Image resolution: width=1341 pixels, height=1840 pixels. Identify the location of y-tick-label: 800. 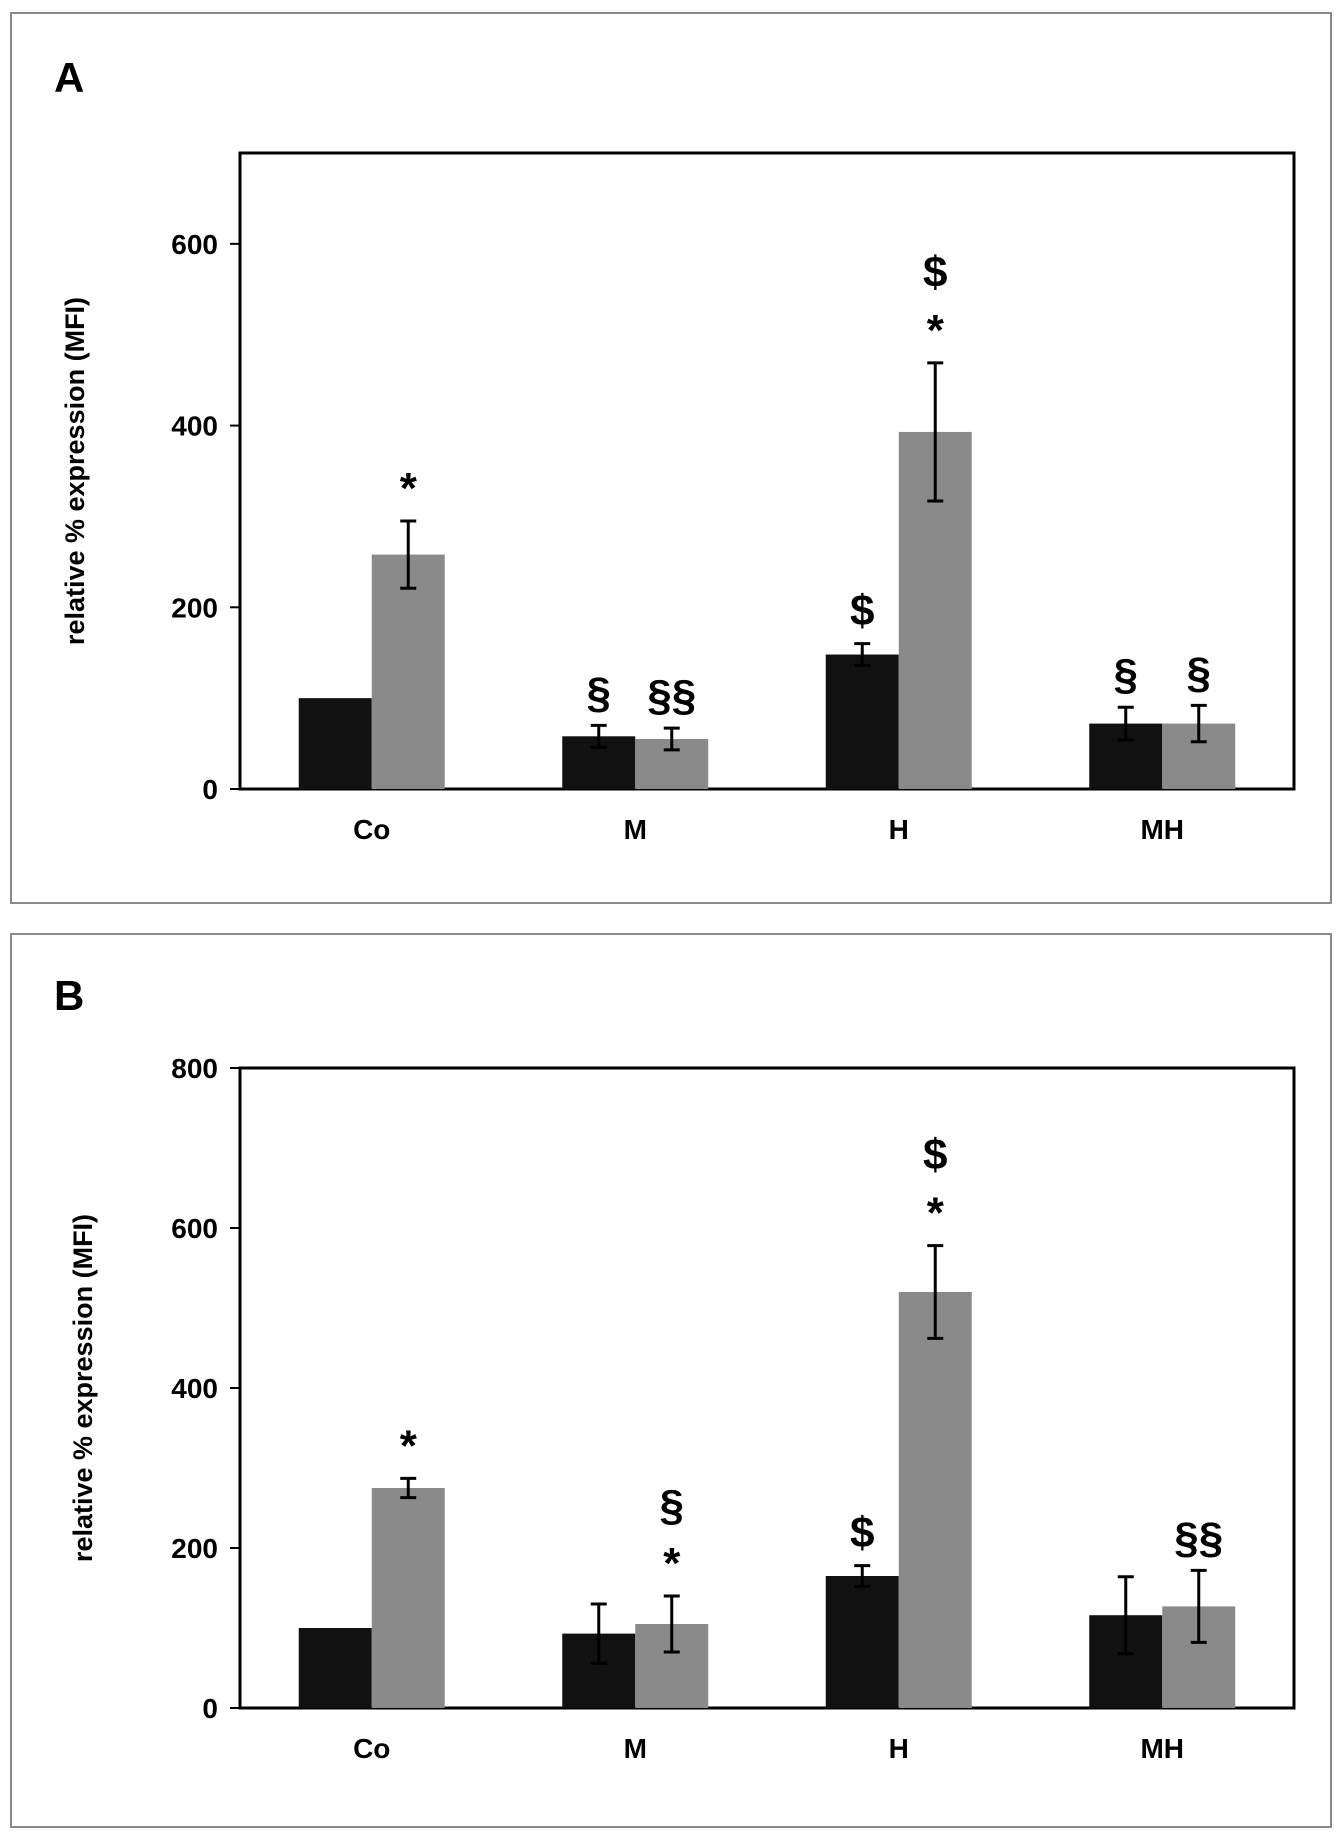
(194, 1068).